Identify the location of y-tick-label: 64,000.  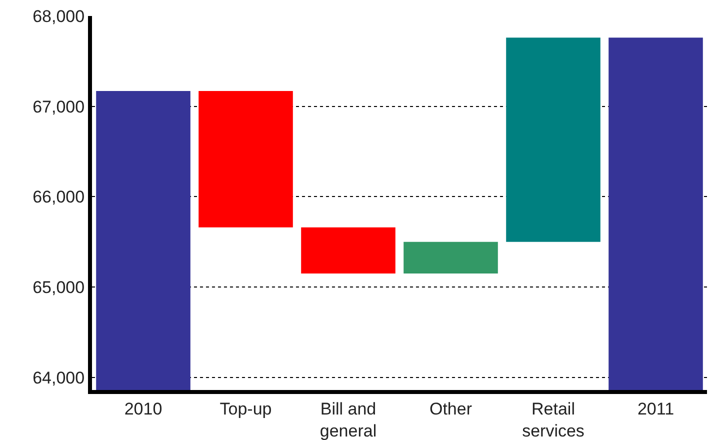
(58, 378).